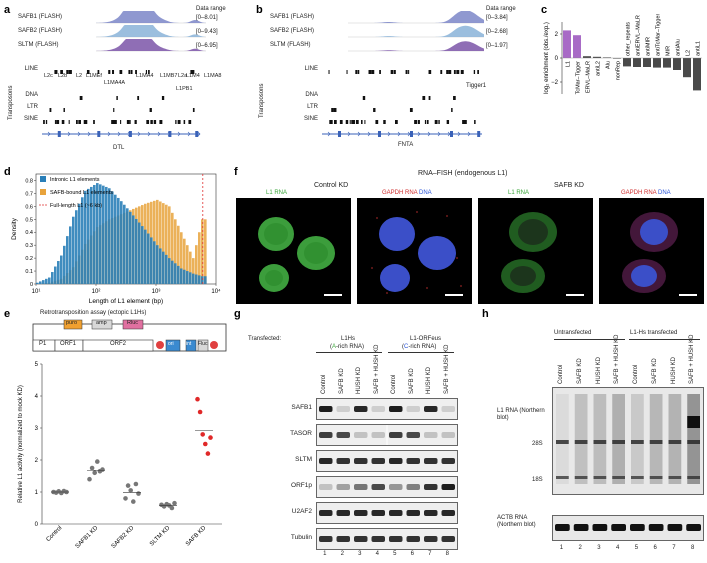 The image size is (707, 563). What do you see at coordinates (183, 76) in the screenshot?
I see `line-element-label: L2a` at bounding box center [183, 76].